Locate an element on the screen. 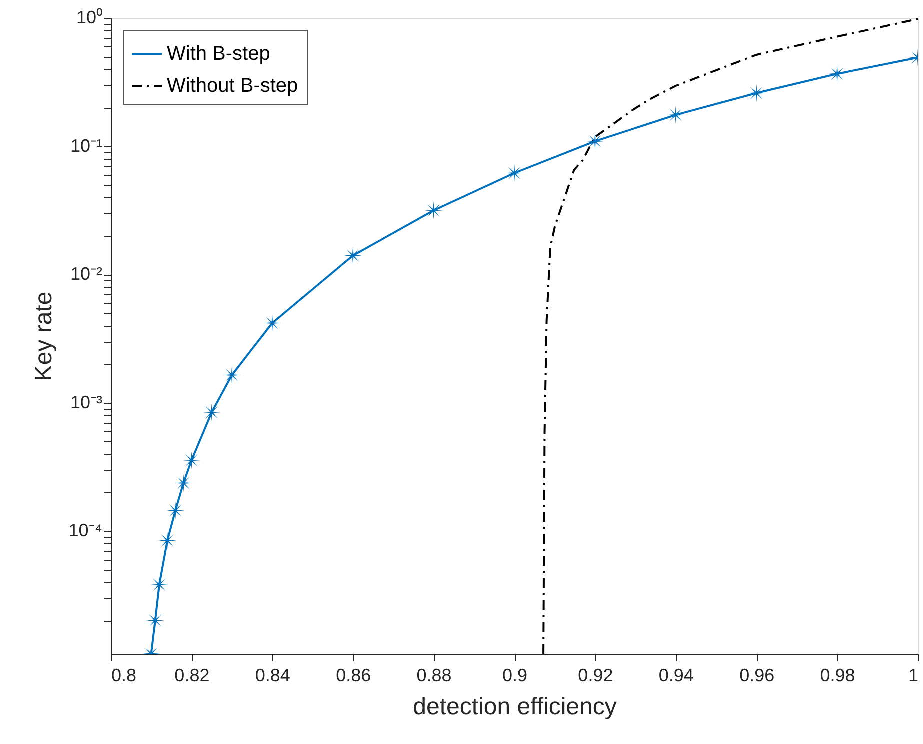 The width and height of the screenshot is (923, 744). legend-label: Without B-step is located at coordinates (232, 86).